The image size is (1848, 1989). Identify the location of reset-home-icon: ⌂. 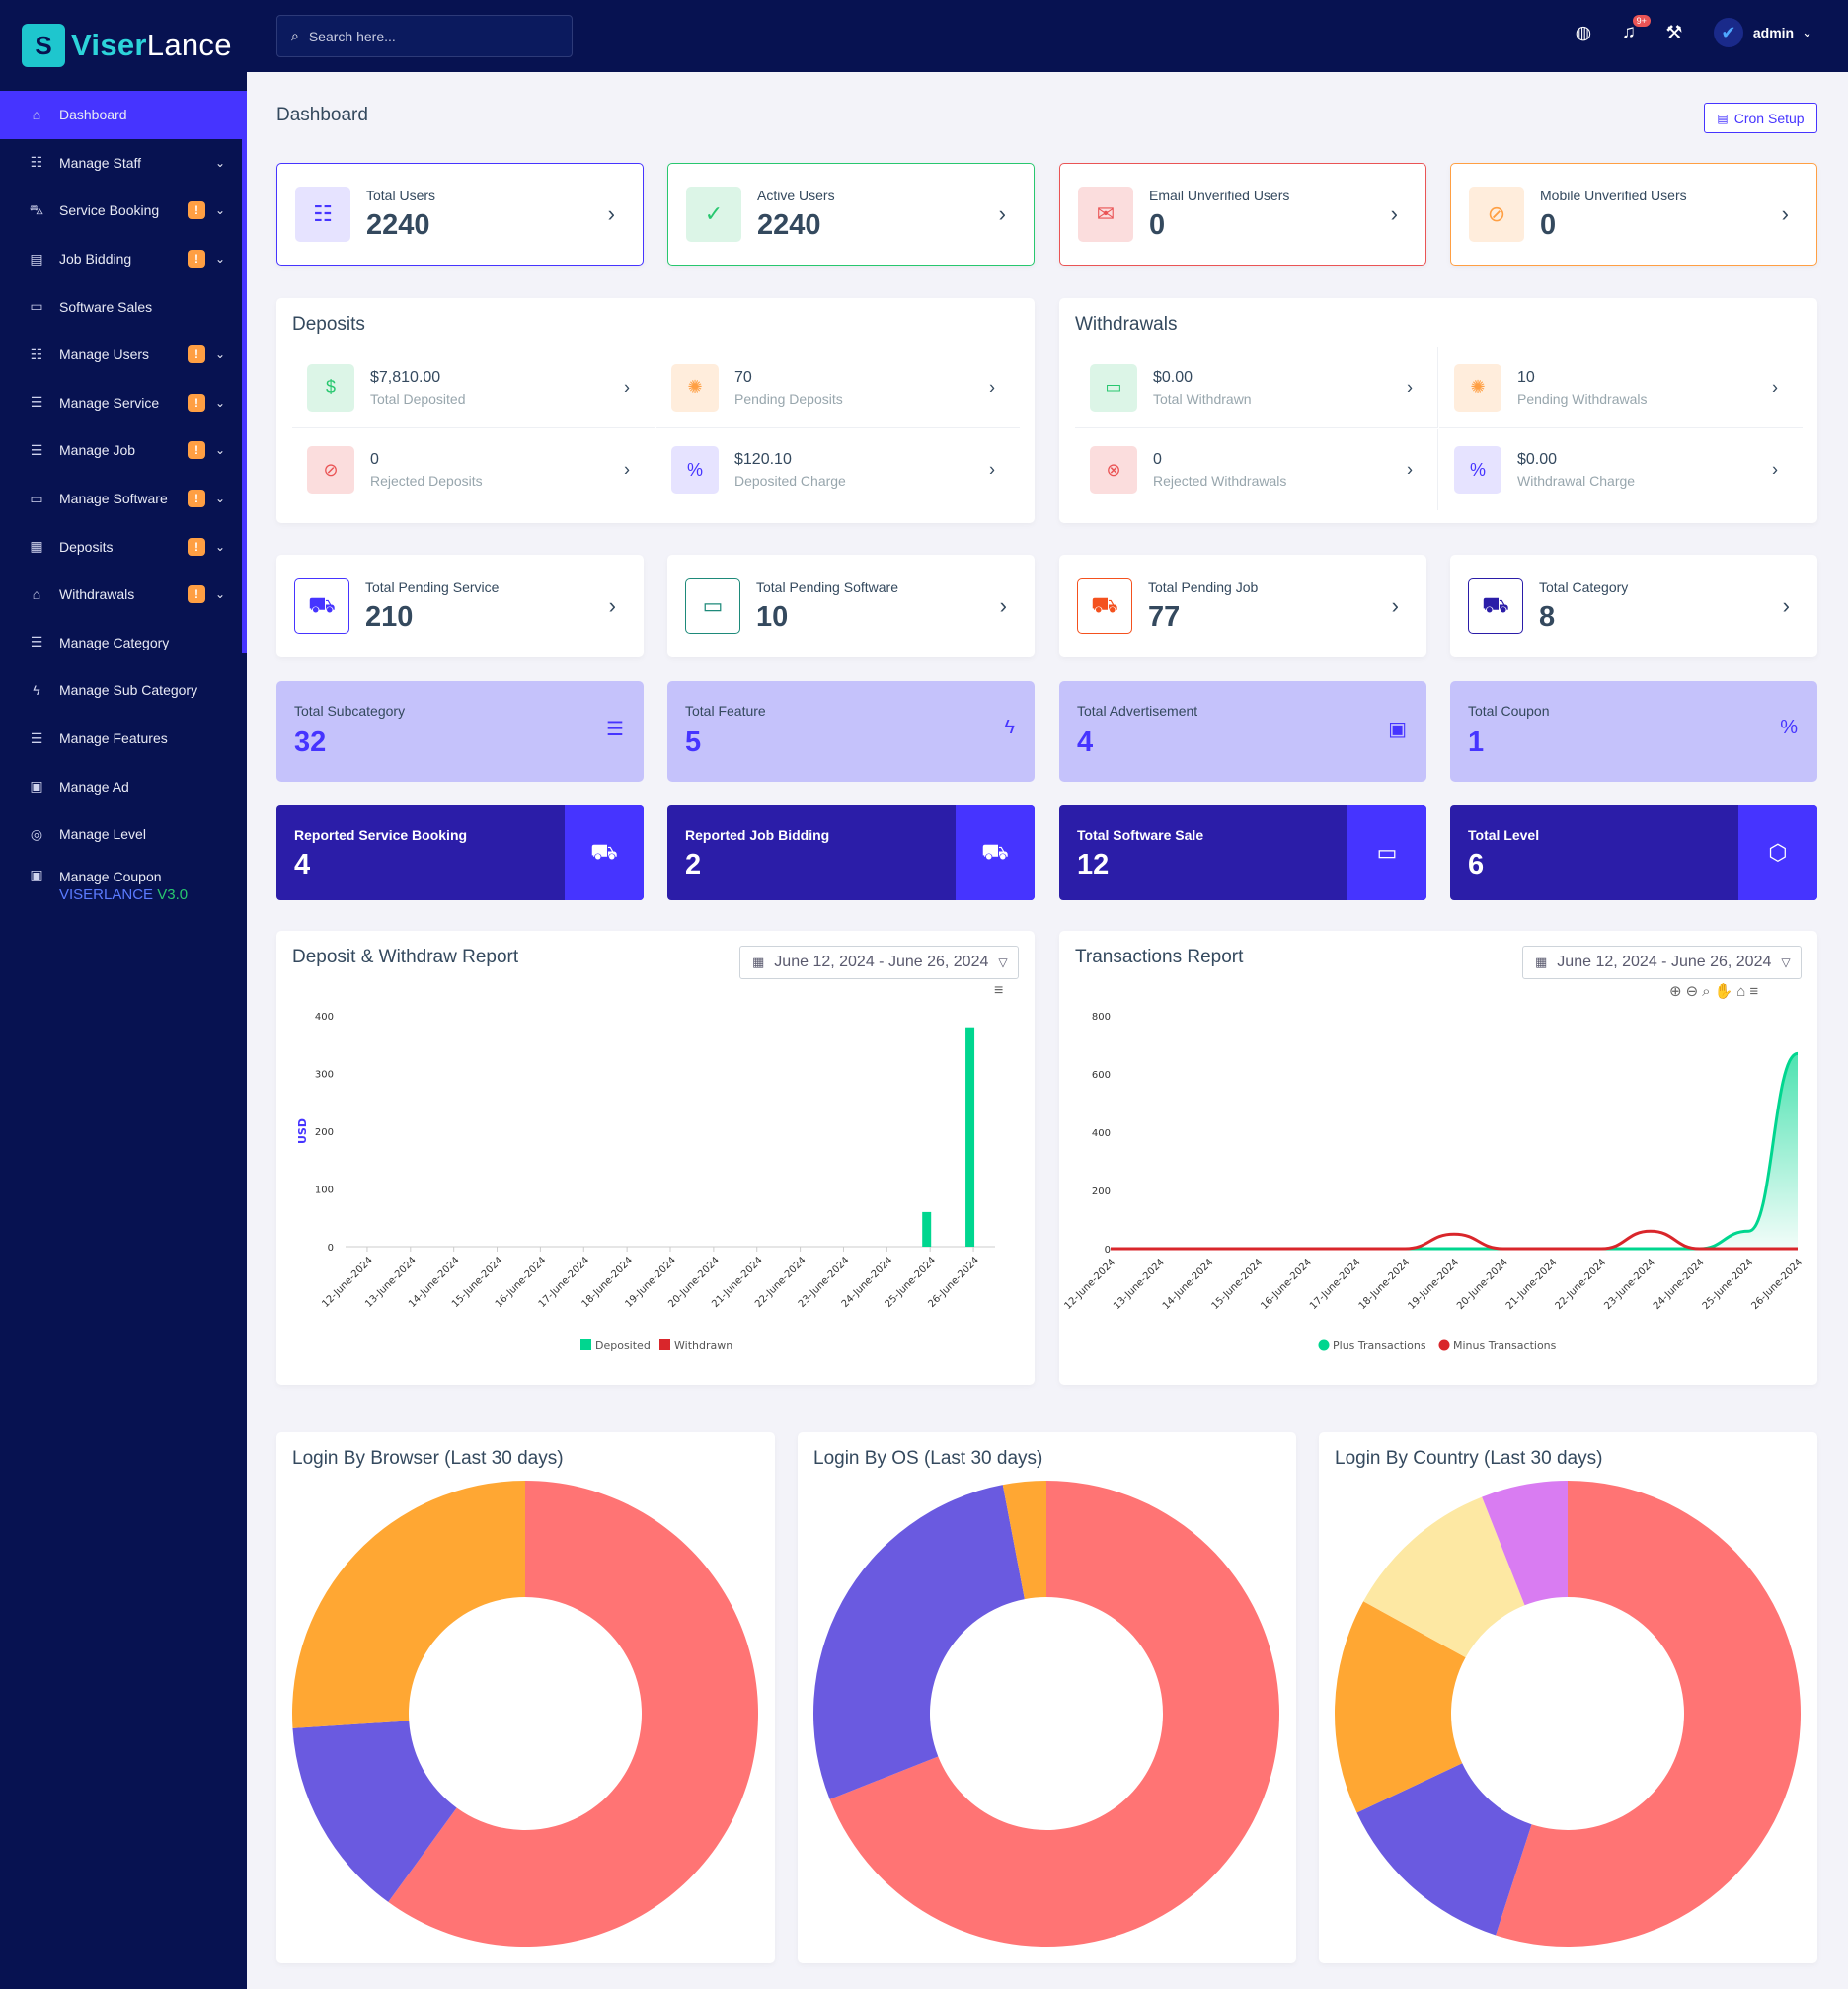
(1743, 991).